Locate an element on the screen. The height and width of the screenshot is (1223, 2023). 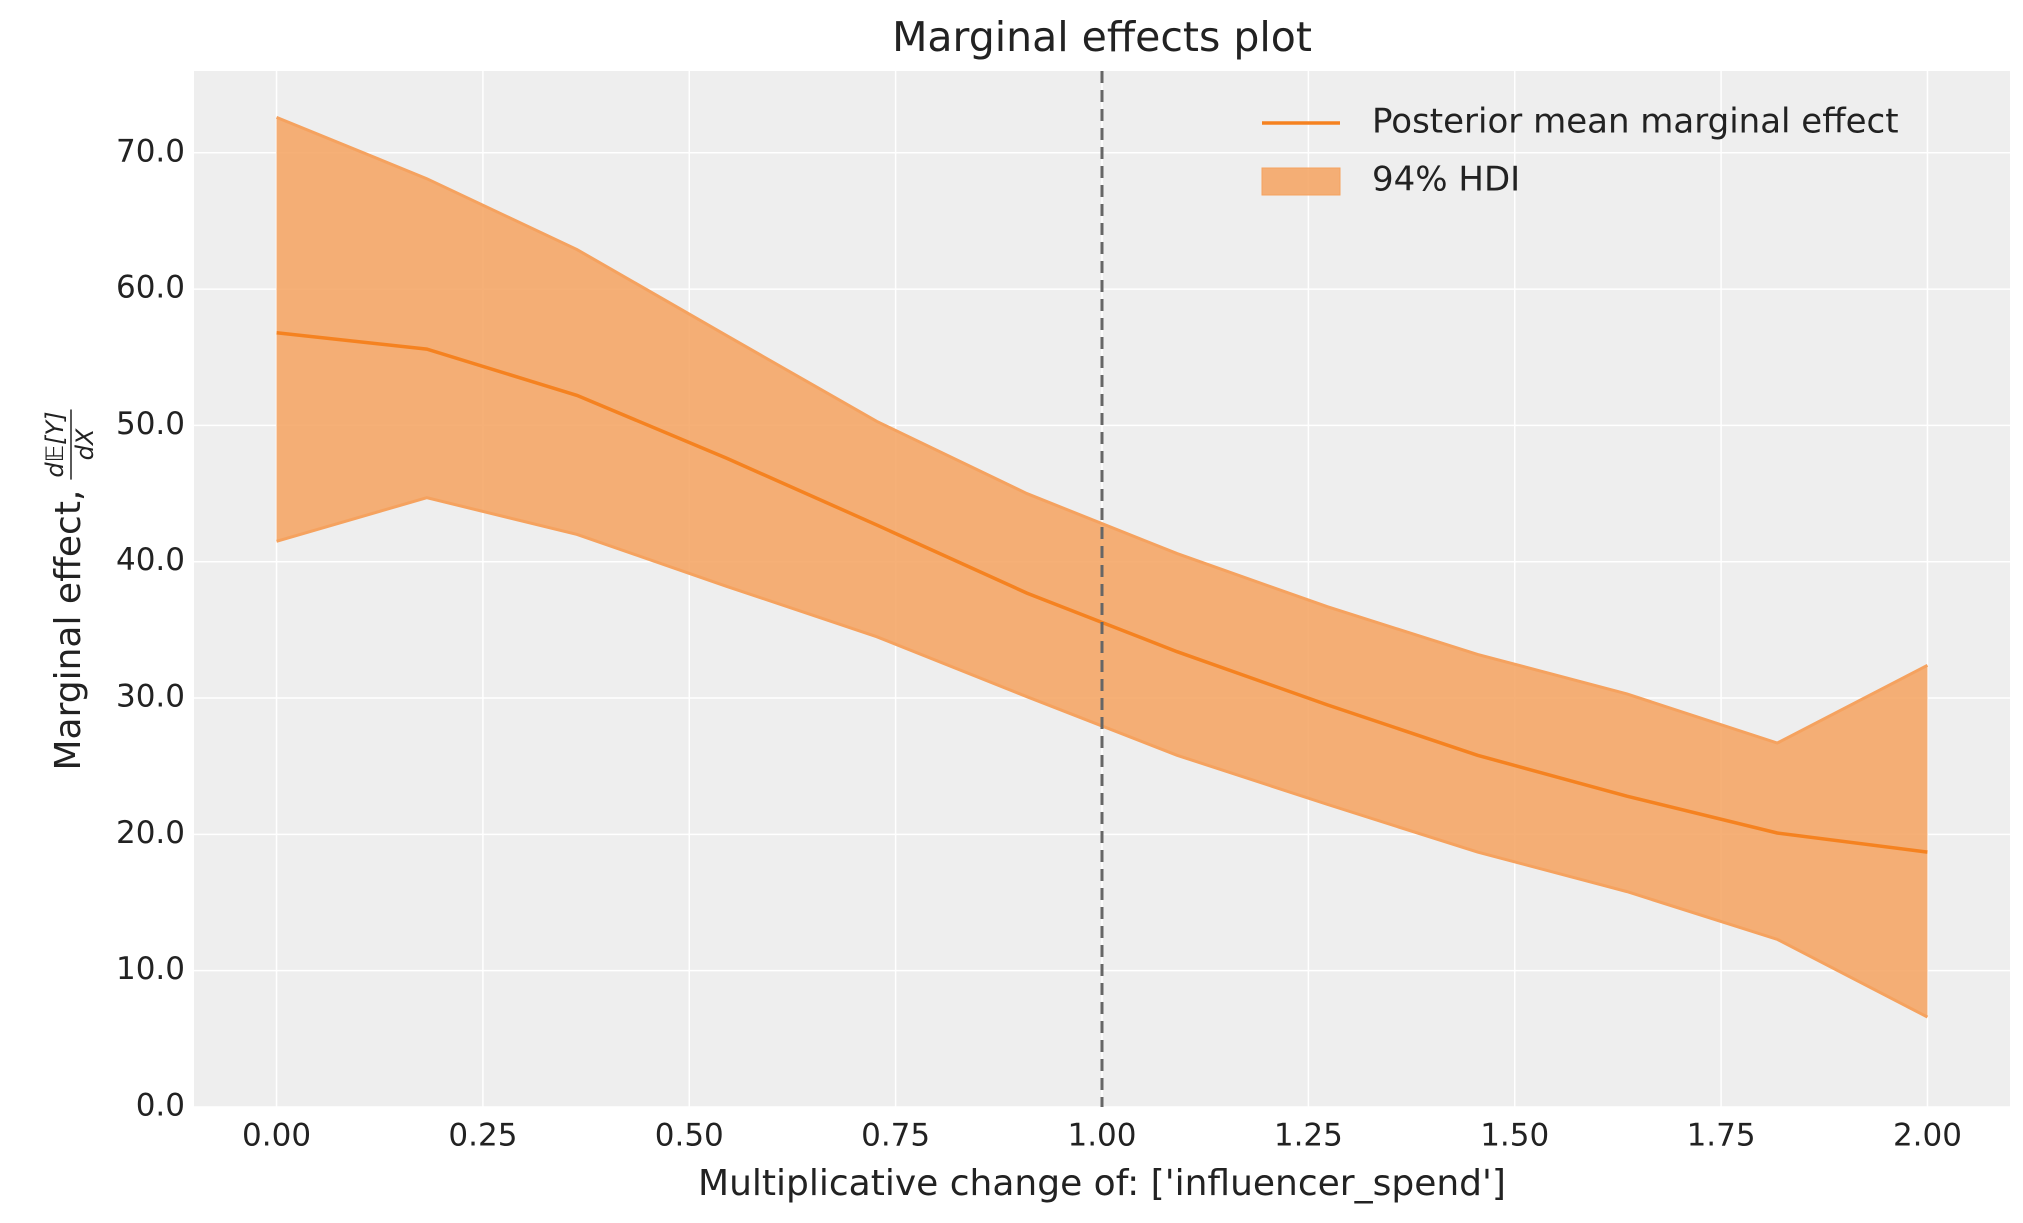
x-tick-label: 0.50 is located at coordinates (689, 1136).